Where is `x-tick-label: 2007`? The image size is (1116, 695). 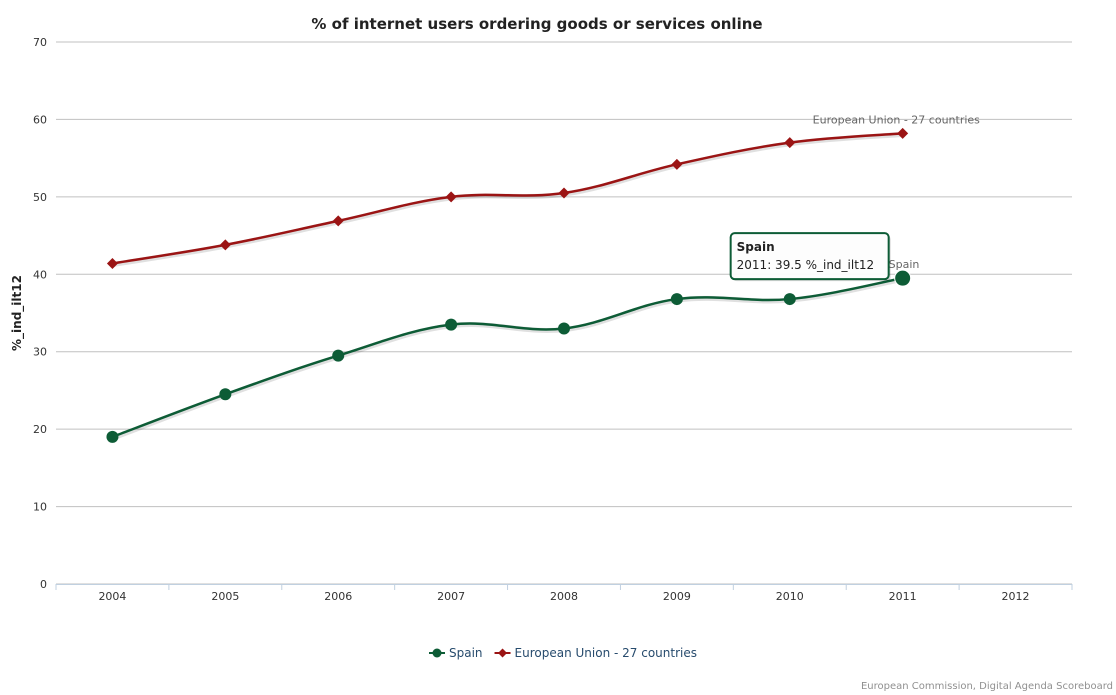 x-tick-label: 2007 is located at coordinates (451, 596).